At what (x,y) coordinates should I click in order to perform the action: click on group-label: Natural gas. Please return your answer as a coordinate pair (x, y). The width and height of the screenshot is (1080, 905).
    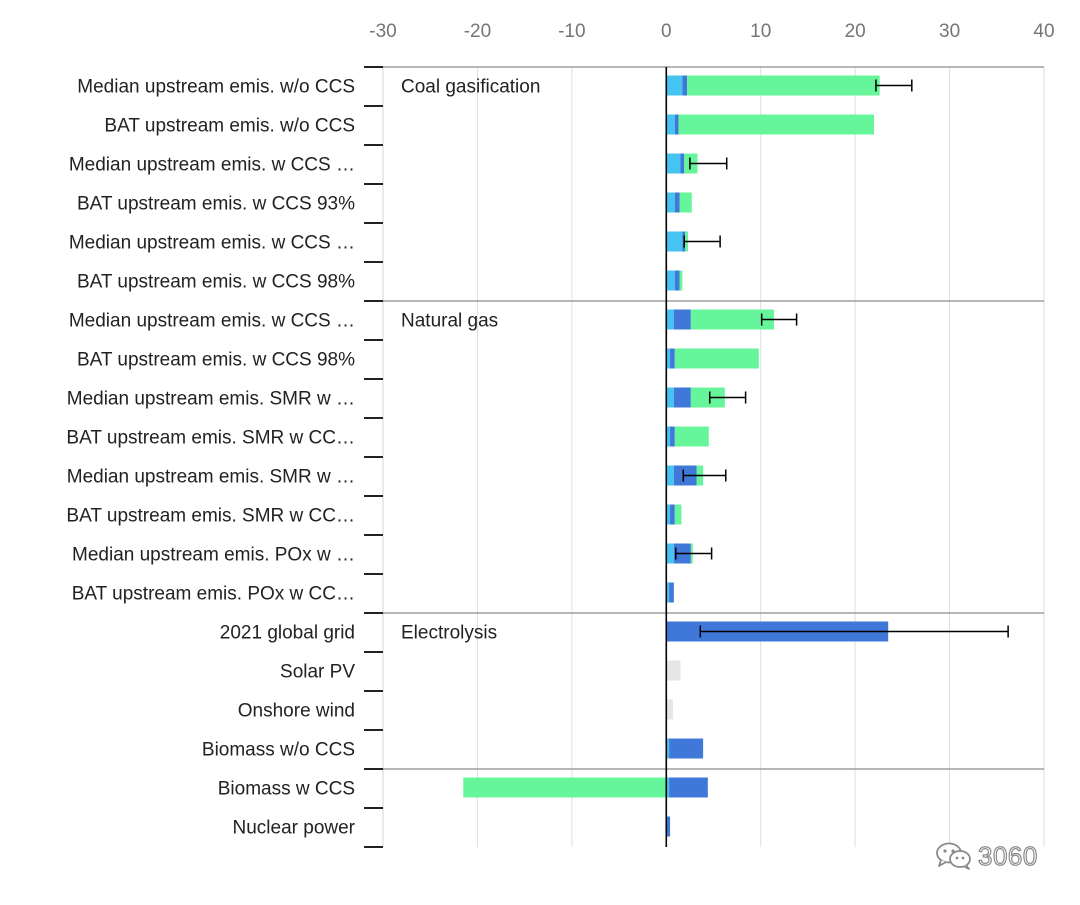
    Looking at the image, I should click on (449, 321).